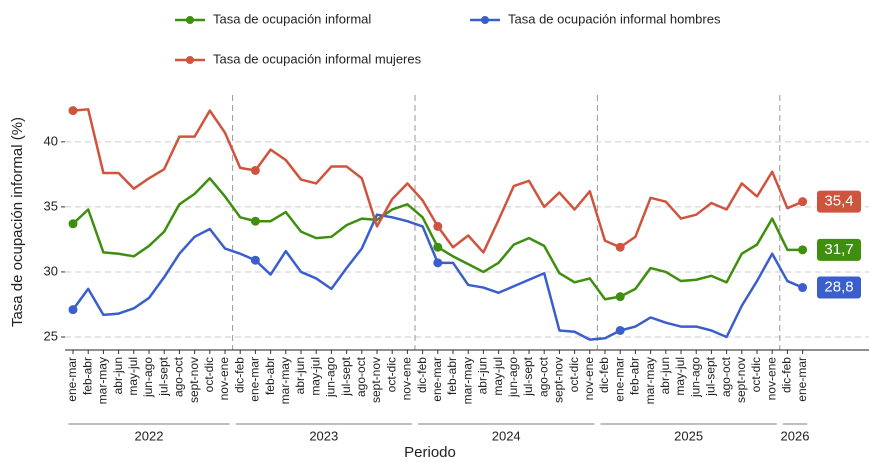  What do you see at coordinates (430, 452) in the screenshot?
I see `x-axis-title: Periodo` at bounding box center [430, 452].